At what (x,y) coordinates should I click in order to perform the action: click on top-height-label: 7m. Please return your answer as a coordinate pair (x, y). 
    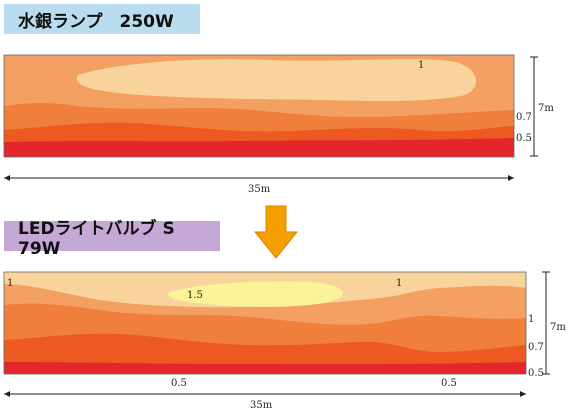
    Looking at the image, I should click on (546, 108).